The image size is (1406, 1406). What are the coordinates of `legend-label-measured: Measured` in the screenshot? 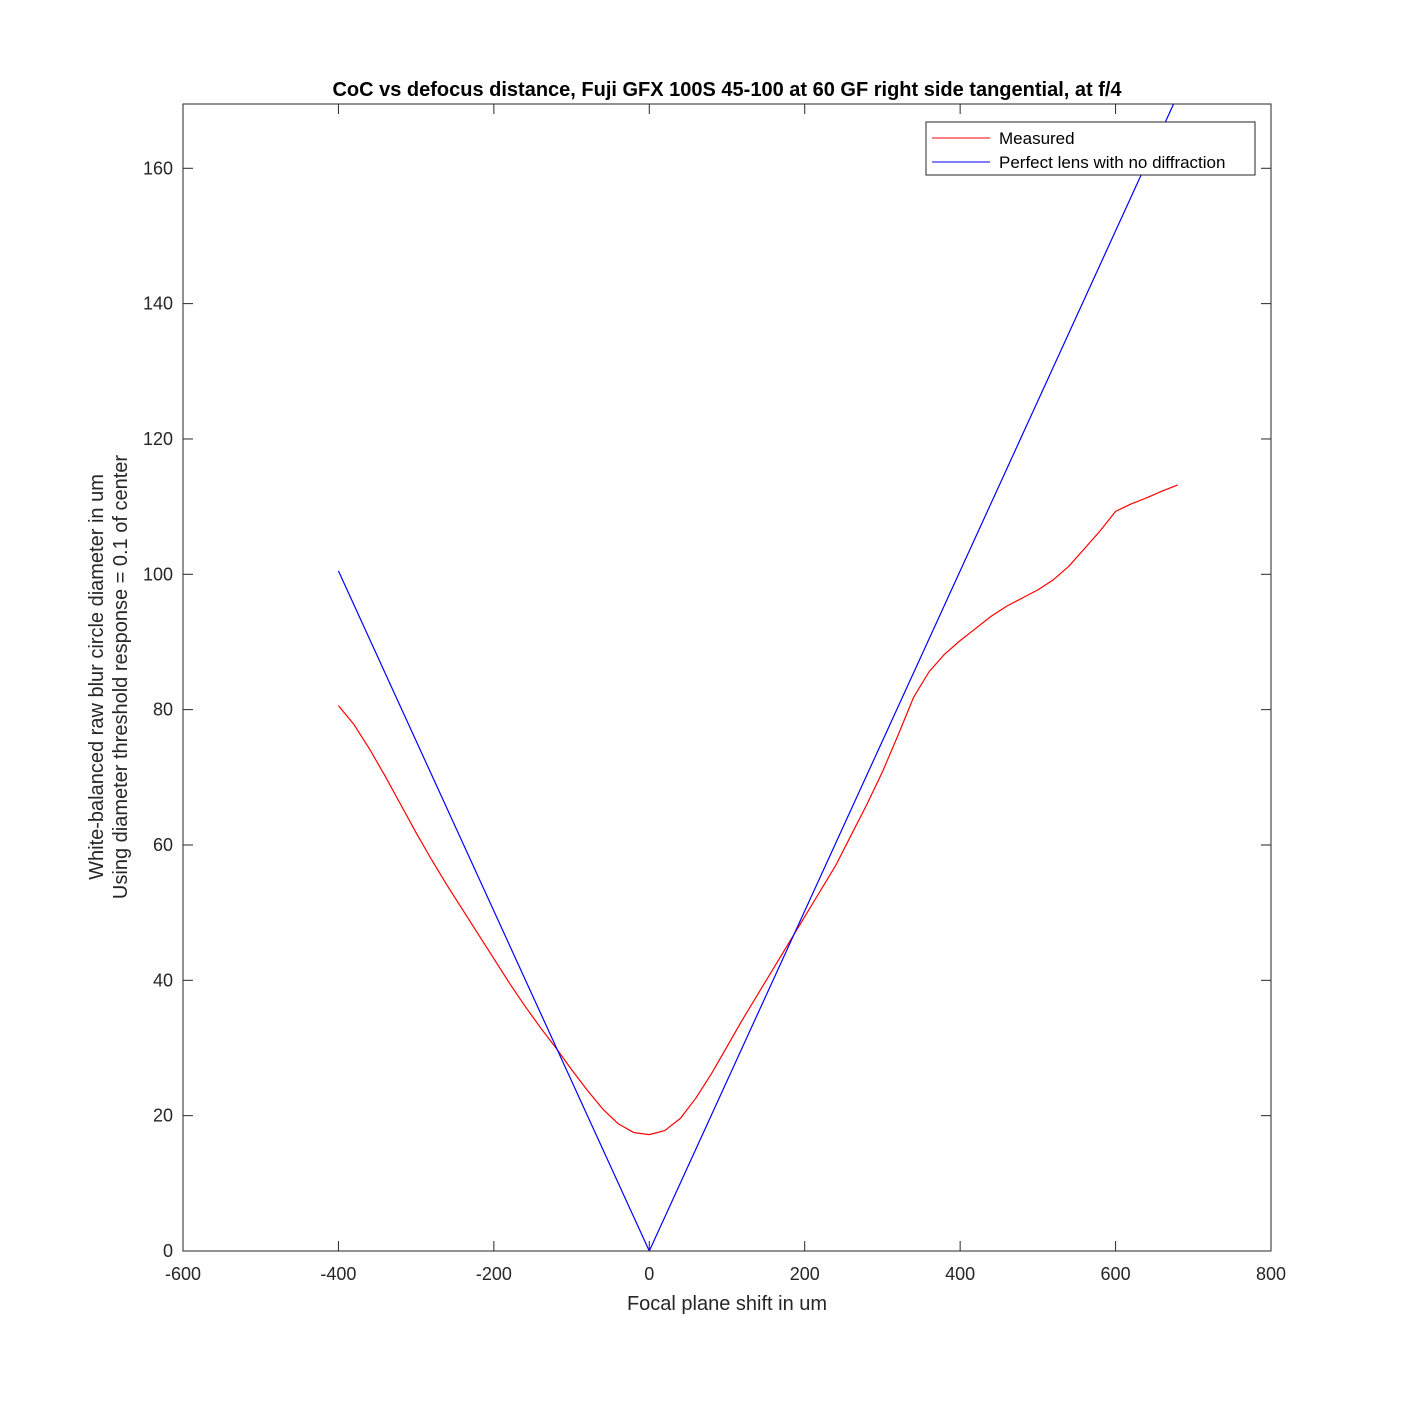 It's located at (1037, 138).